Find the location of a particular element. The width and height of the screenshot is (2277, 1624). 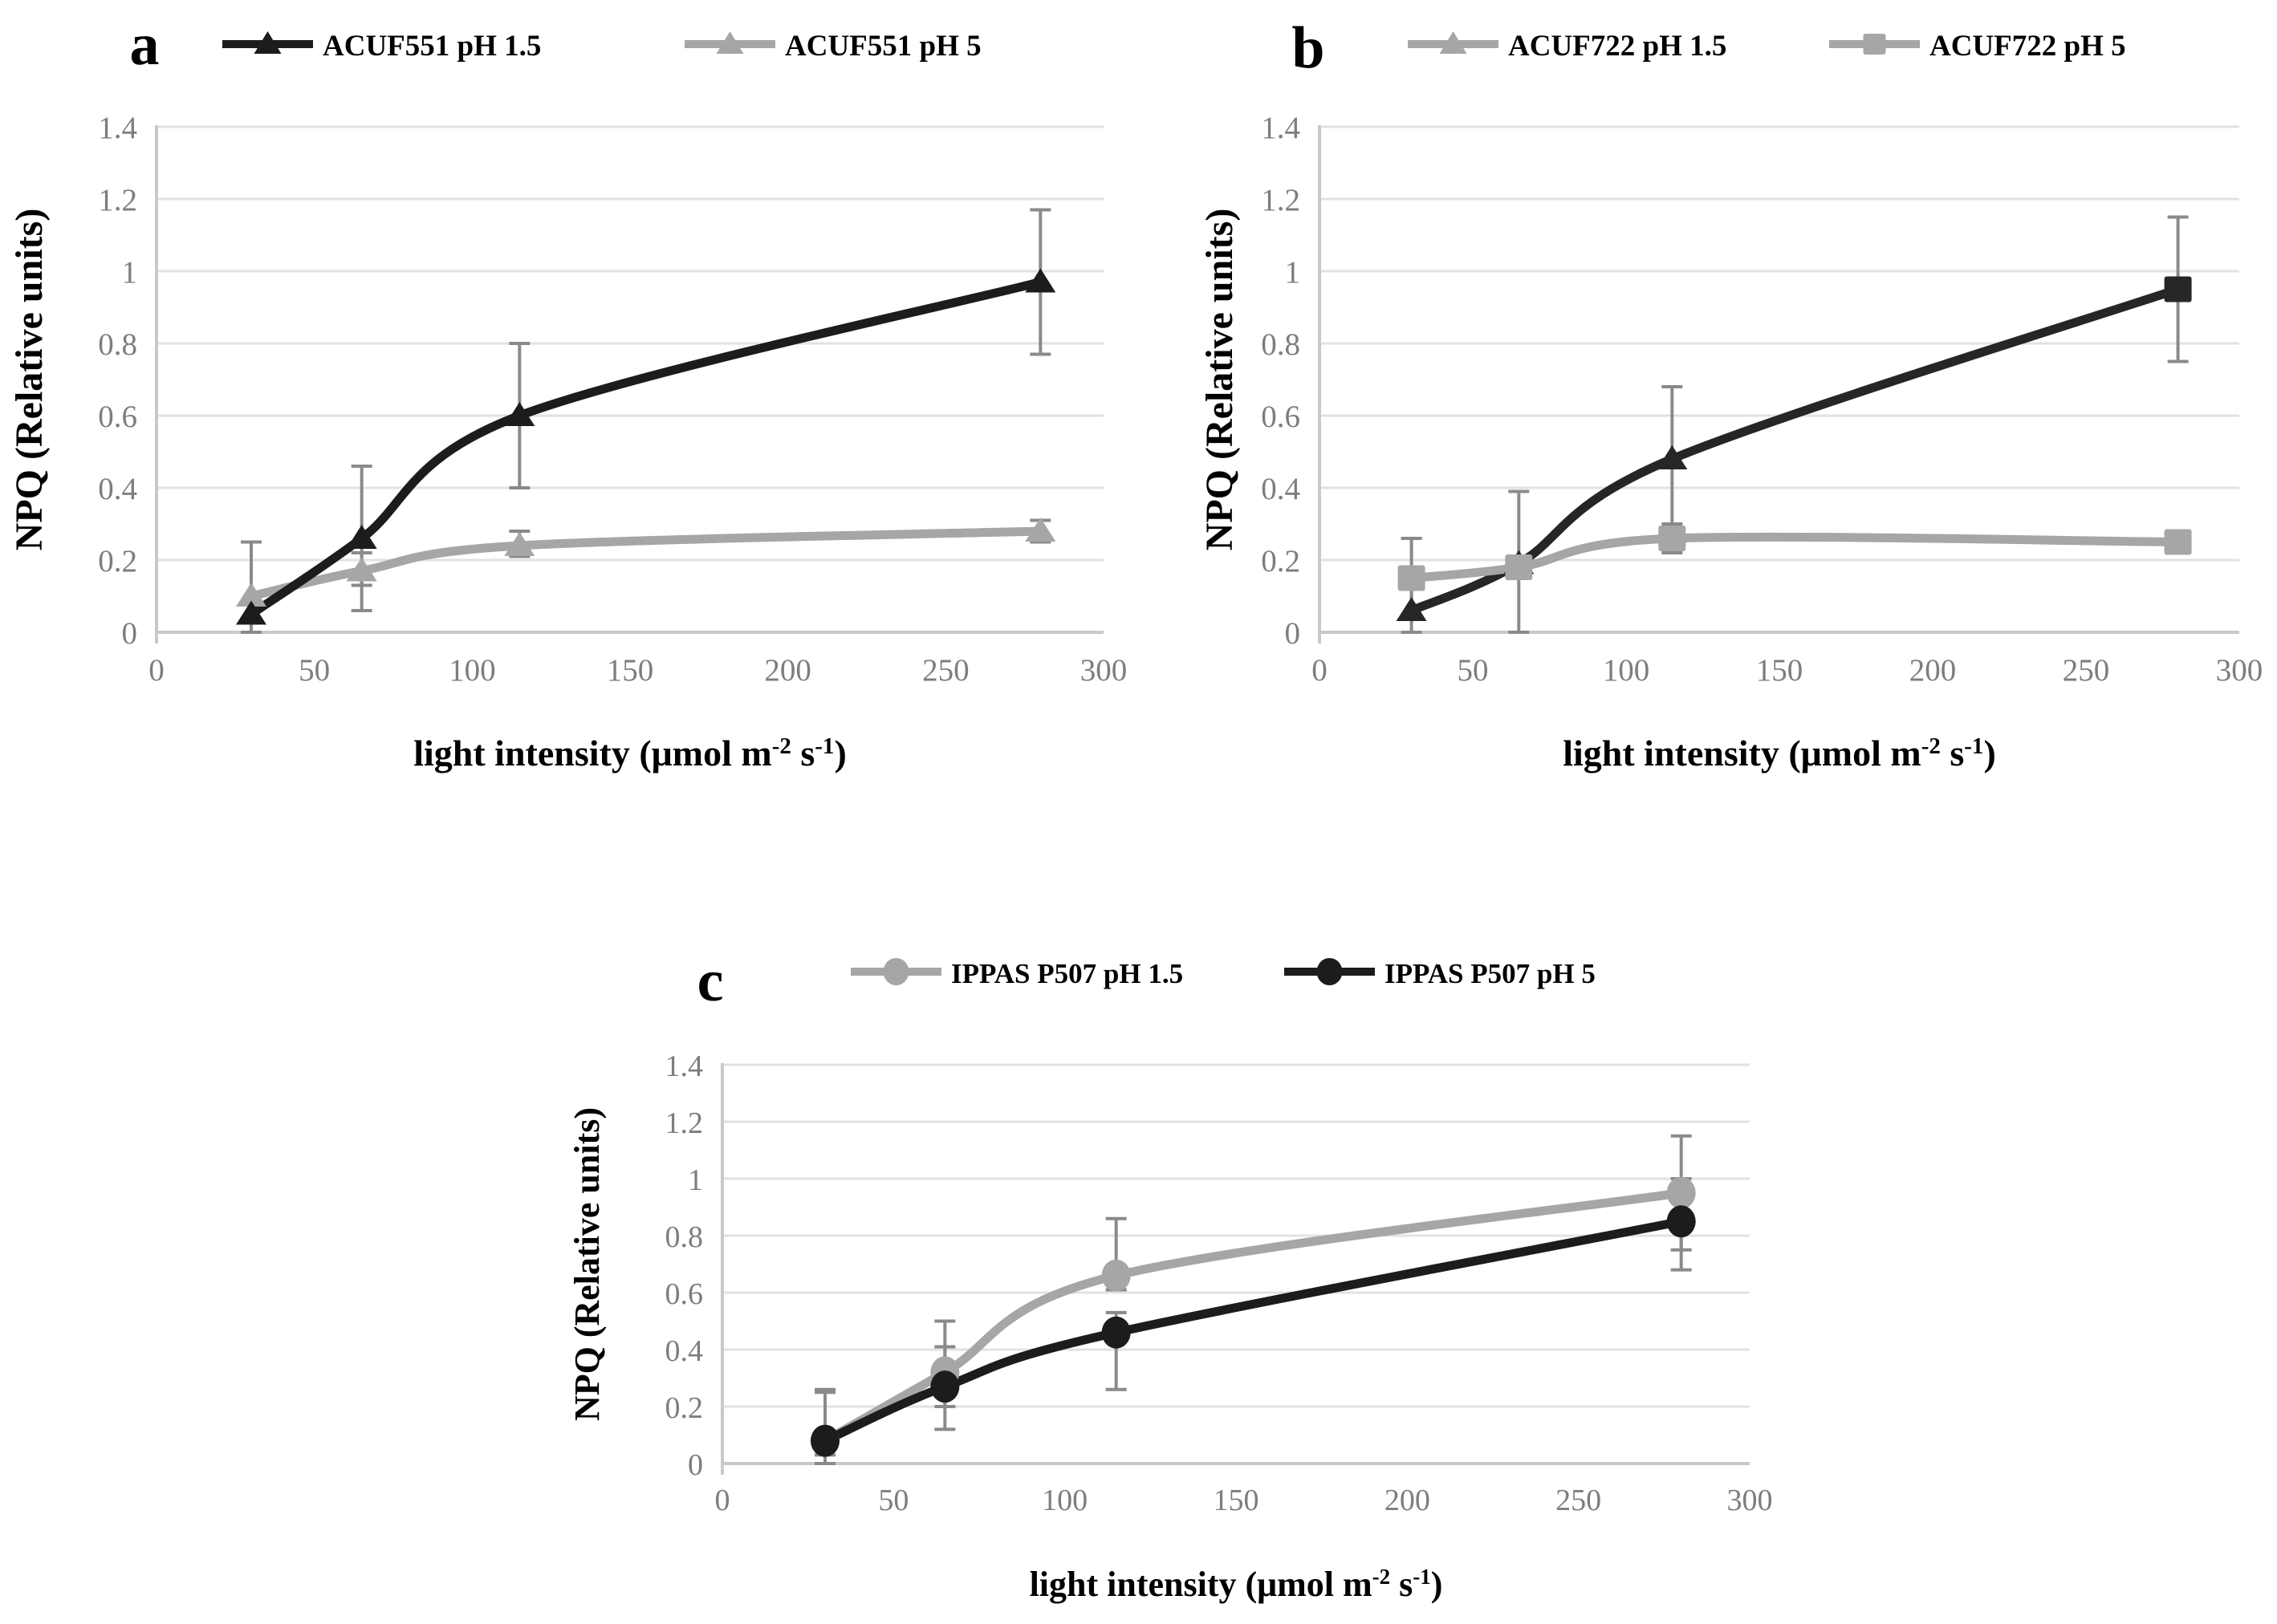

panel-letter: b is located at coordinates (1307, 48).